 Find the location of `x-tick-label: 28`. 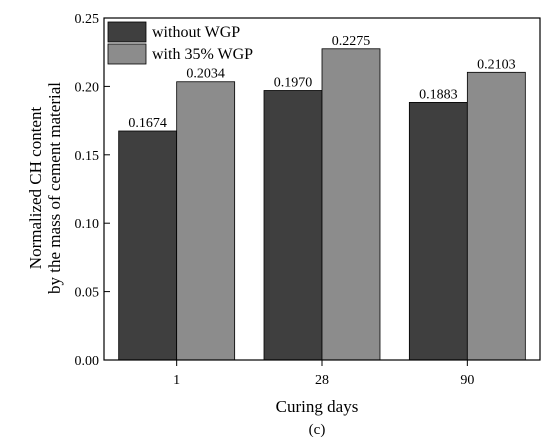

x-tick-label: 28 is located at coordinates (322, 380).